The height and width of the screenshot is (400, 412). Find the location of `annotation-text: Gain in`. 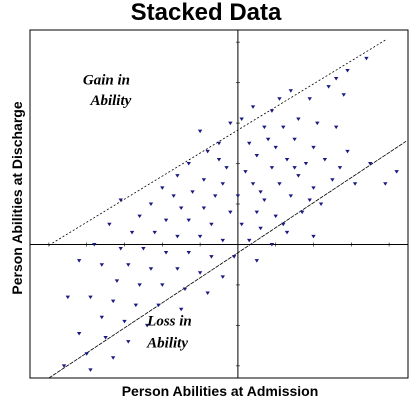

annotation-text: Gain in is located at coordinates (106, 81).